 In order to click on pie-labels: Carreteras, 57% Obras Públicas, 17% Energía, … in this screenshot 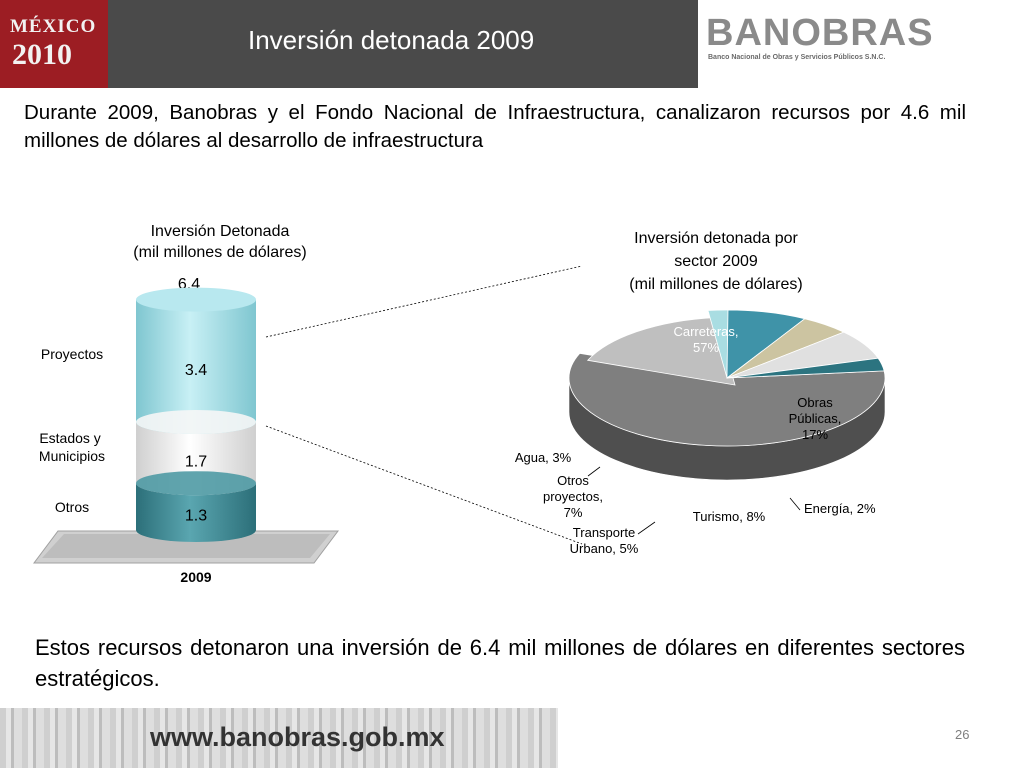, I will do `click(695, 440)`.